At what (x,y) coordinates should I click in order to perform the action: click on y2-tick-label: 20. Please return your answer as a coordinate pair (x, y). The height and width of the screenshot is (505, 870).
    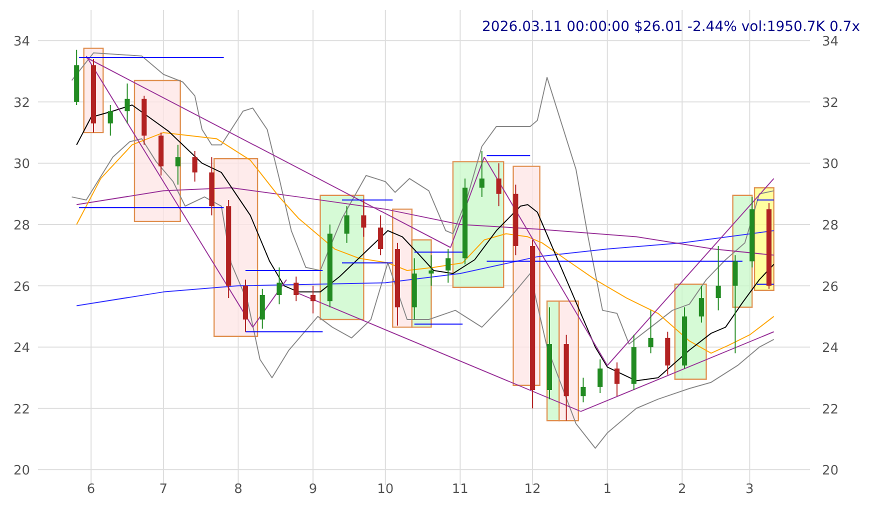
    Looking at the image, I should click on (830, 471).